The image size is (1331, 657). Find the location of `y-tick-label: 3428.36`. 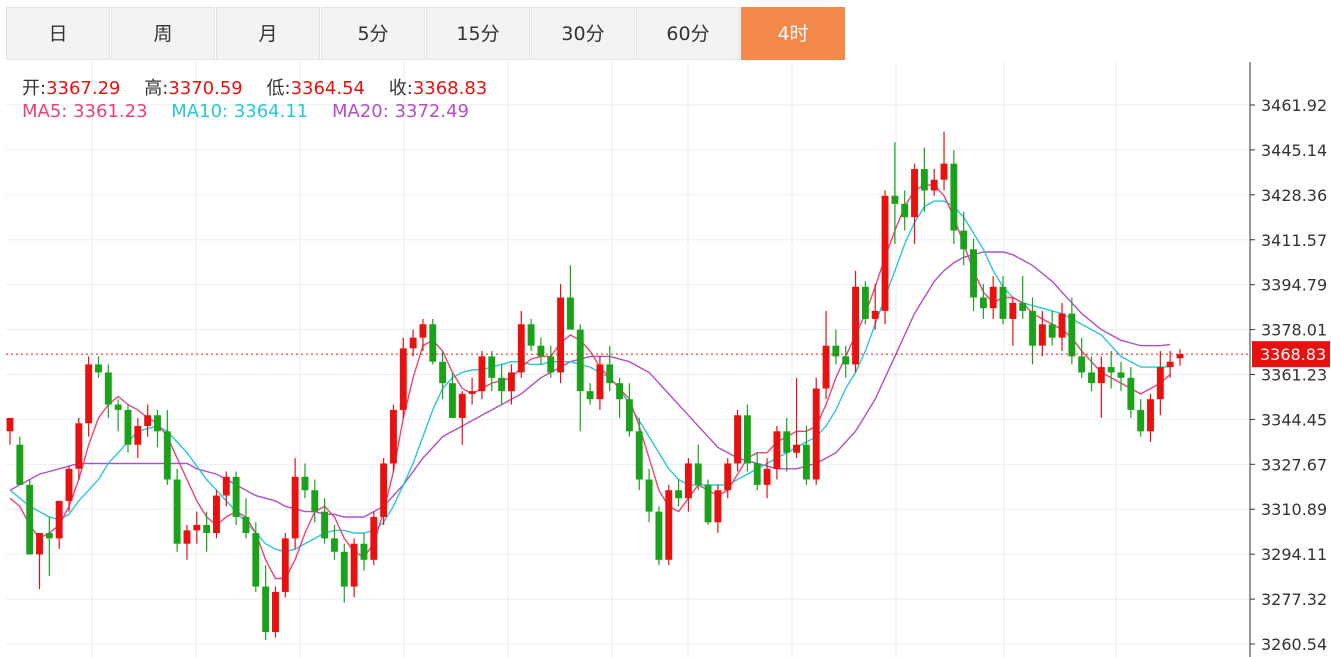

y-tick-label: 3428.36 is located at coordinates (1294, 195).